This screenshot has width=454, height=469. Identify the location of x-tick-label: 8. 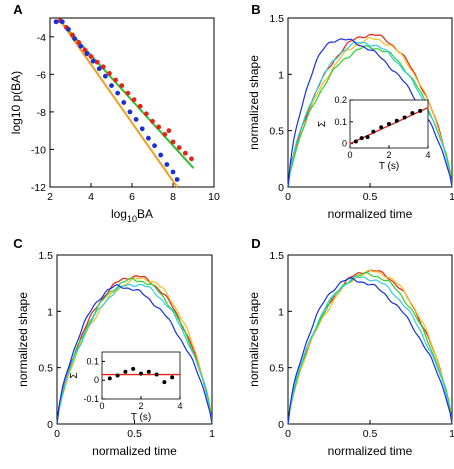
(173, 197).